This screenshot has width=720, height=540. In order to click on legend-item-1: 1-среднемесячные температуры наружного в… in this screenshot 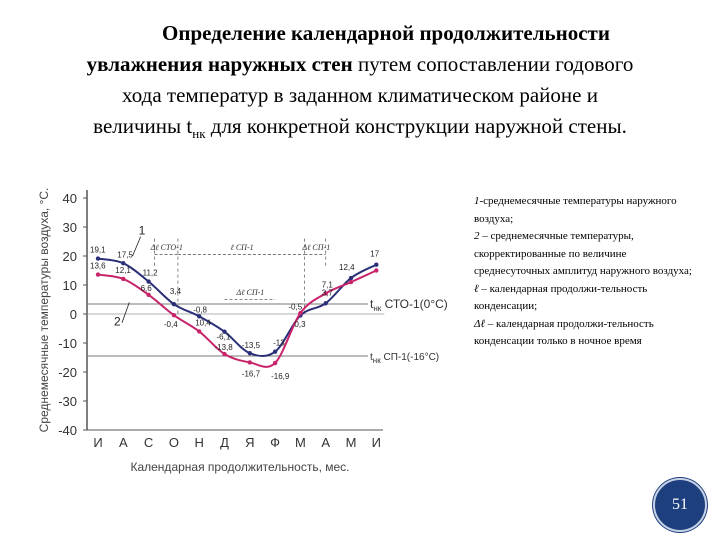, I will do `click(584, 210)`.